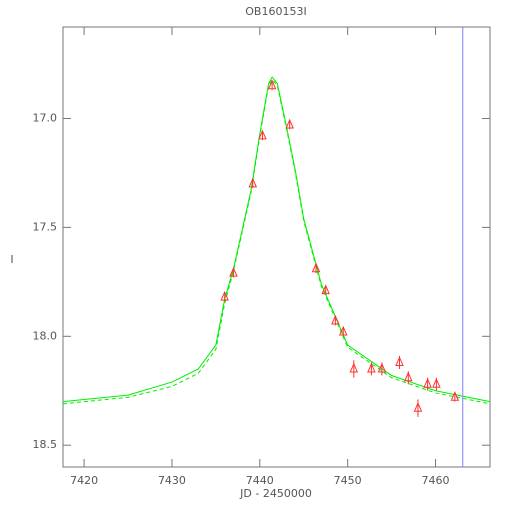 The height and width of the screenshot is (510, 510). What do you see at coordinates (348, 480) in the screenshot?
I see `x-tick-label: 7450` at bounding box center [348, 480].